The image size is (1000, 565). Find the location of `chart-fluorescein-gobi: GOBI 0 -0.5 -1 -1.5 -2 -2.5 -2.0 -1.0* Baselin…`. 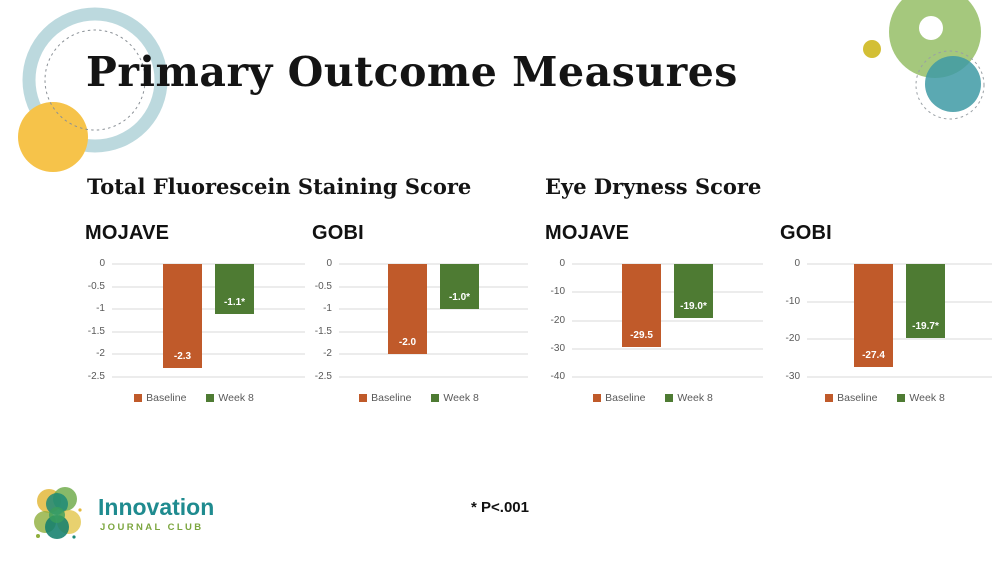

chart-fluorescein-gobi: GOBI 0 -0.5 -1 -1.5 -2 -2.5 -2.0 -1.0* Baselin… is located at coordinates (419, 319).